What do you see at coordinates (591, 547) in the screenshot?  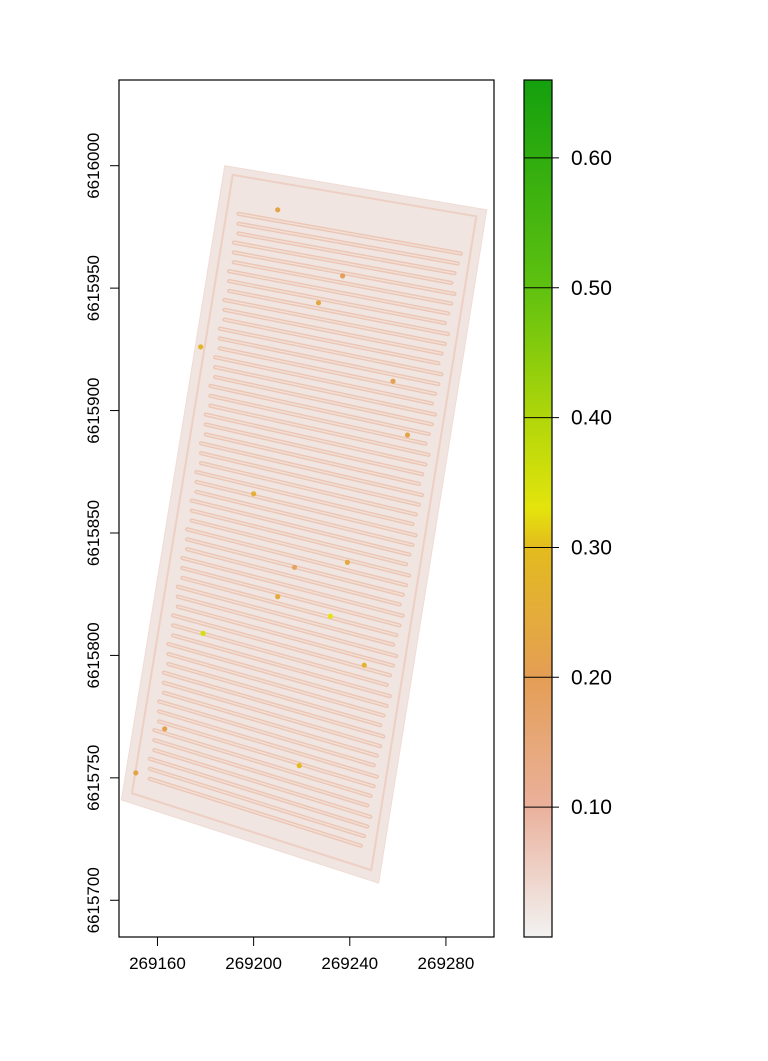 I see `legend-tick-label: 0.30` at bounding box center [591, 547].